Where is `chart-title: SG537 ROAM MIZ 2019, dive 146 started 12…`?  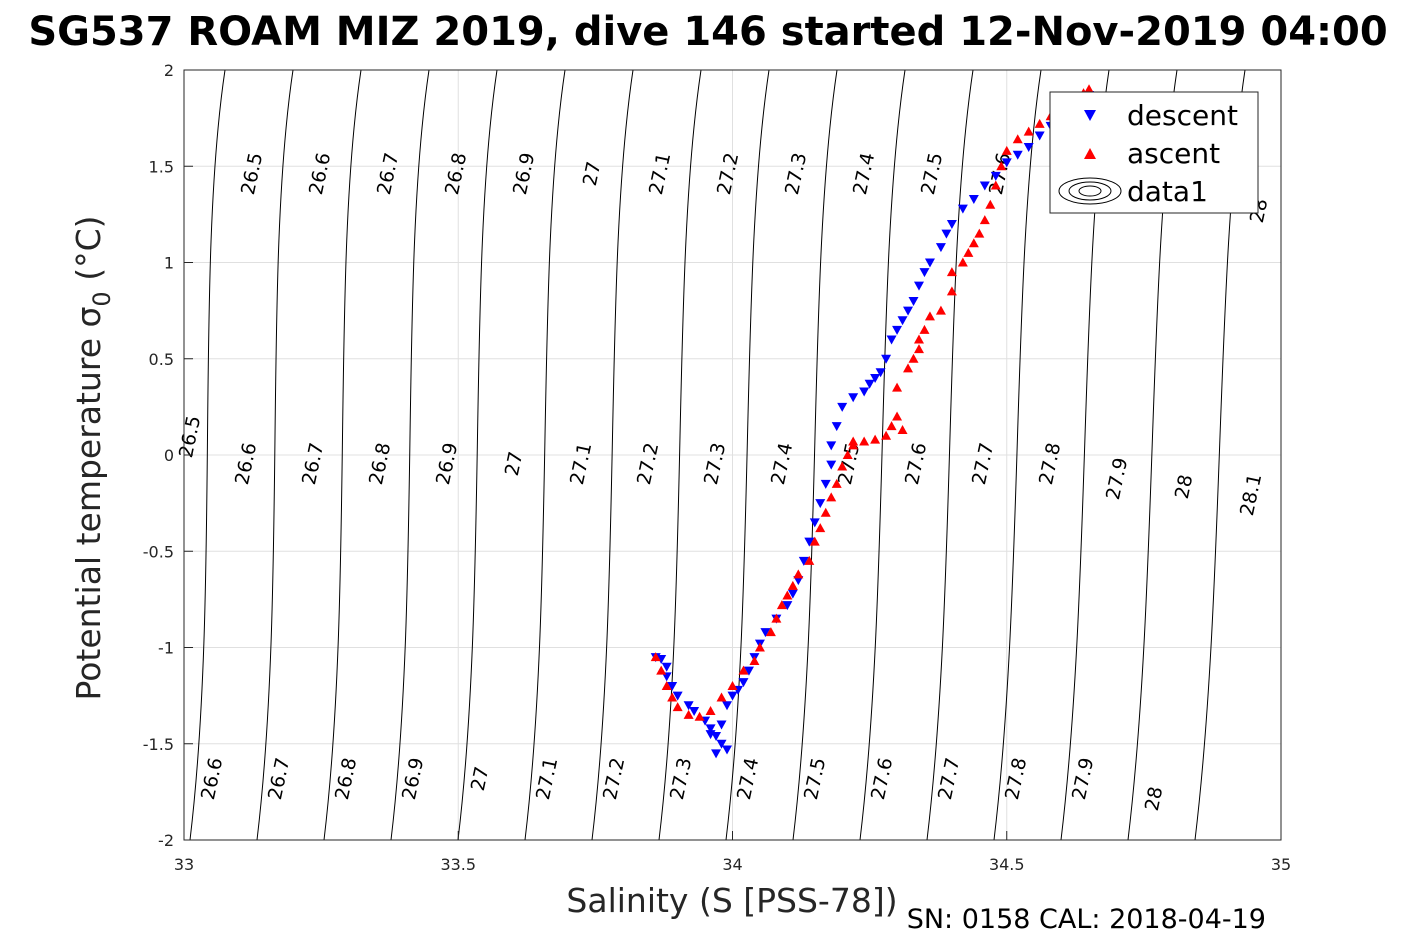
chart-title: SG537 ROAM MIZ 2019, dive 146 started 12… is located at coordinates (707, 32).